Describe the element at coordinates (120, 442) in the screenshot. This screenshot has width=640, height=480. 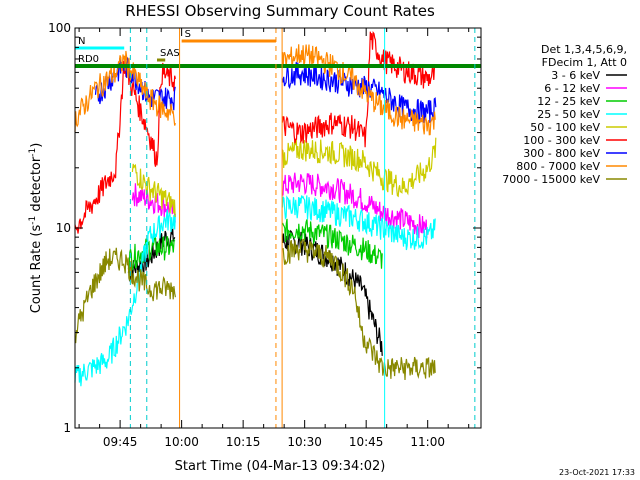
I see `x-tick-label: 09:45` at that location.